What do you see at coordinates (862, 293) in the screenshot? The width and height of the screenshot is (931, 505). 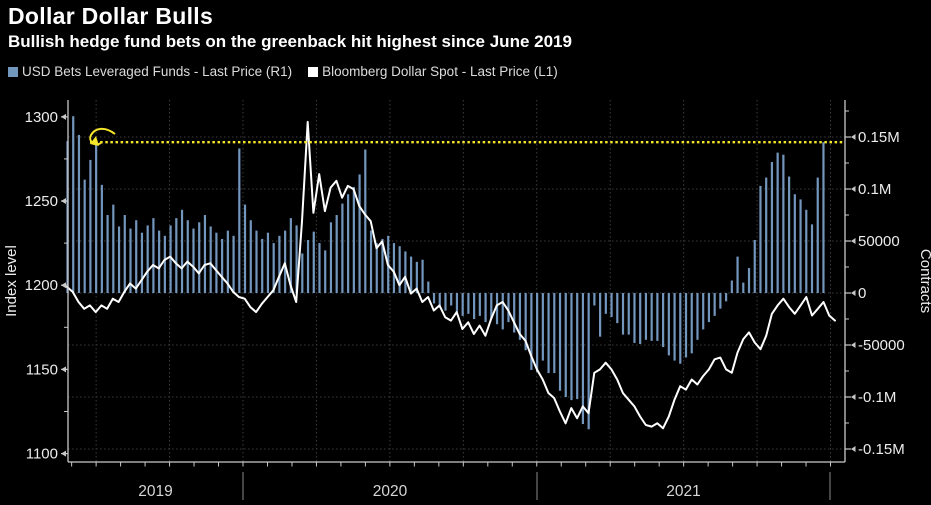 I see `right-axis-tick-label: 0` at bounding box center [862, 293].